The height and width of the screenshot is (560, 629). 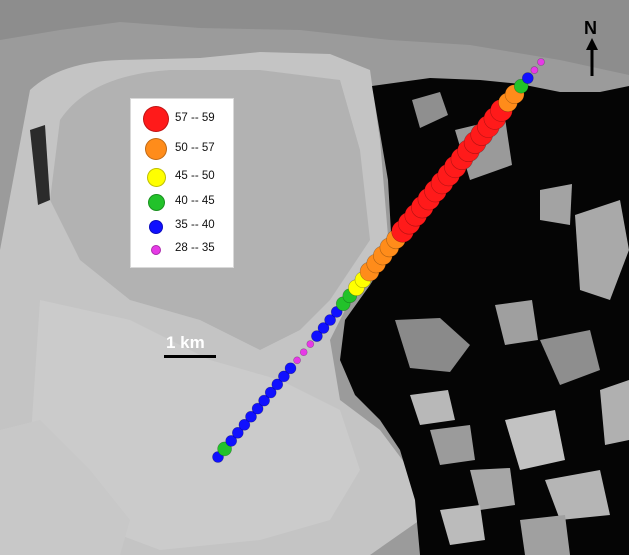 What do you see at coordinates (190, 356) in the screenshot?
I see `scale-line` at bounding box center [190, 356].